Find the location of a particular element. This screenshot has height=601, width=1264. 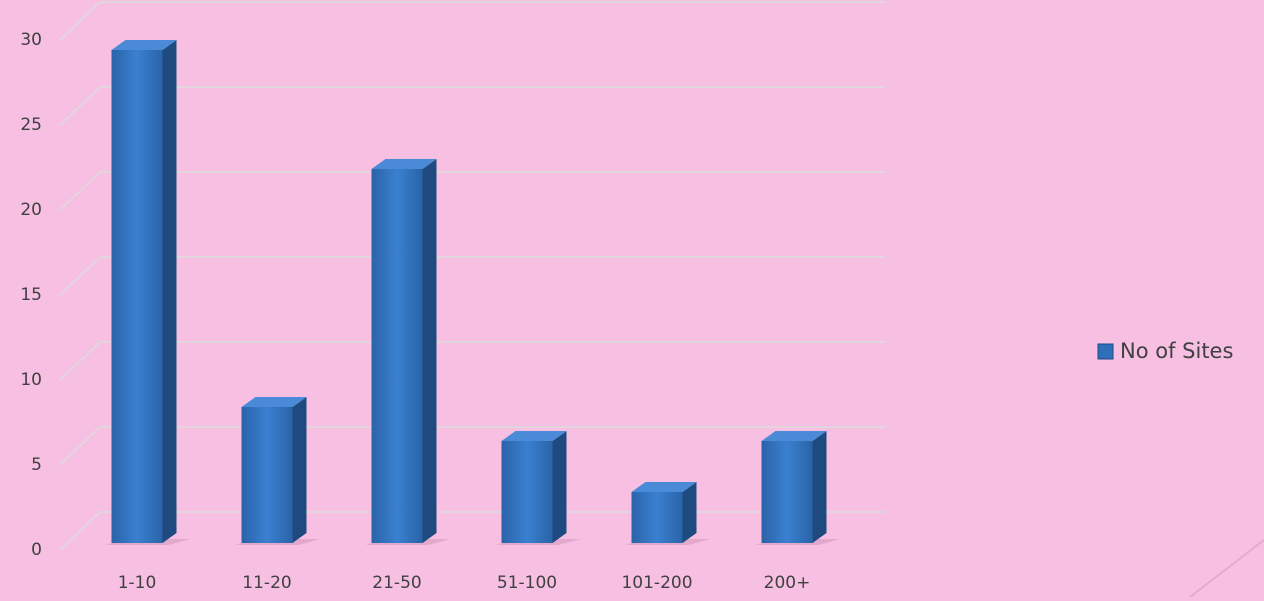

x-tick-label: 200+ is located at coordinates (787, 583).